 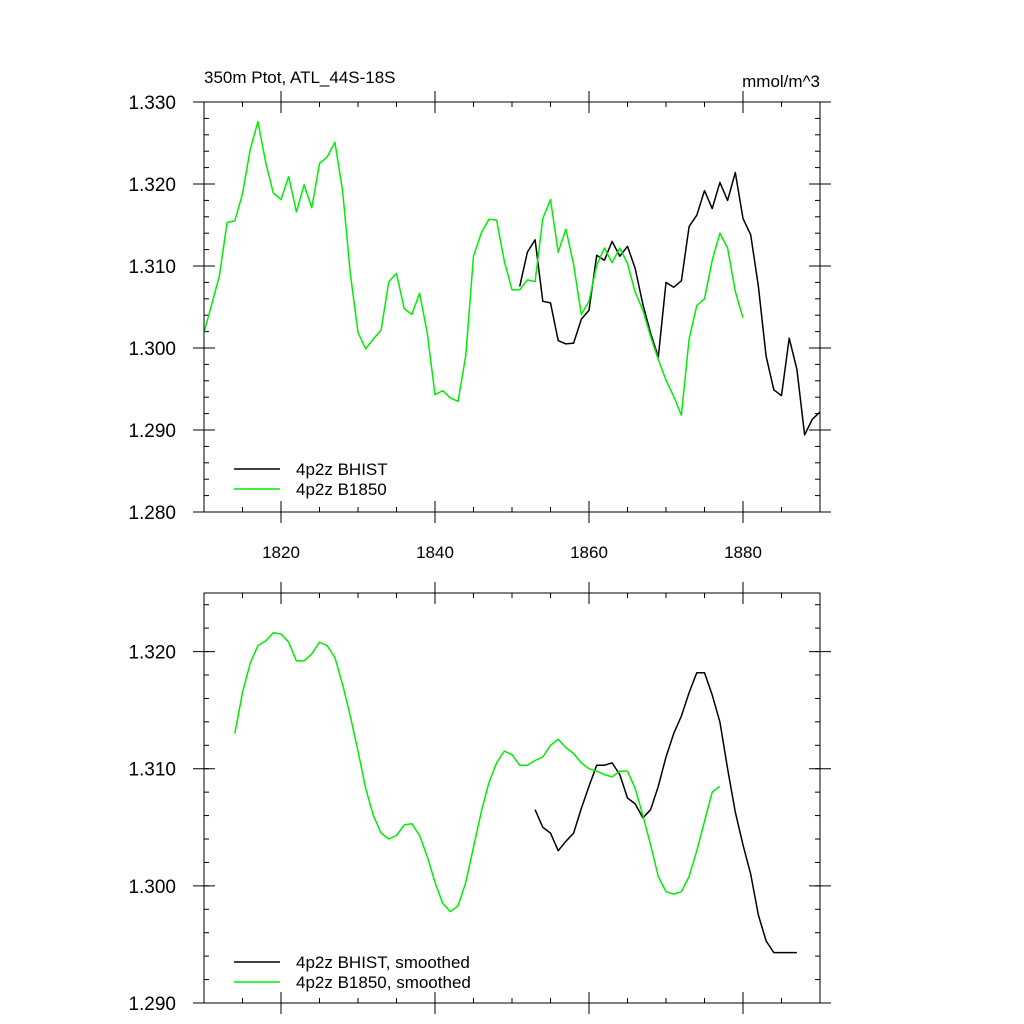 What do you see at coordinates (152, 267) in the screenshot?
I see `top-y-tick-label: 1.310` at bounding box center [152, 267].